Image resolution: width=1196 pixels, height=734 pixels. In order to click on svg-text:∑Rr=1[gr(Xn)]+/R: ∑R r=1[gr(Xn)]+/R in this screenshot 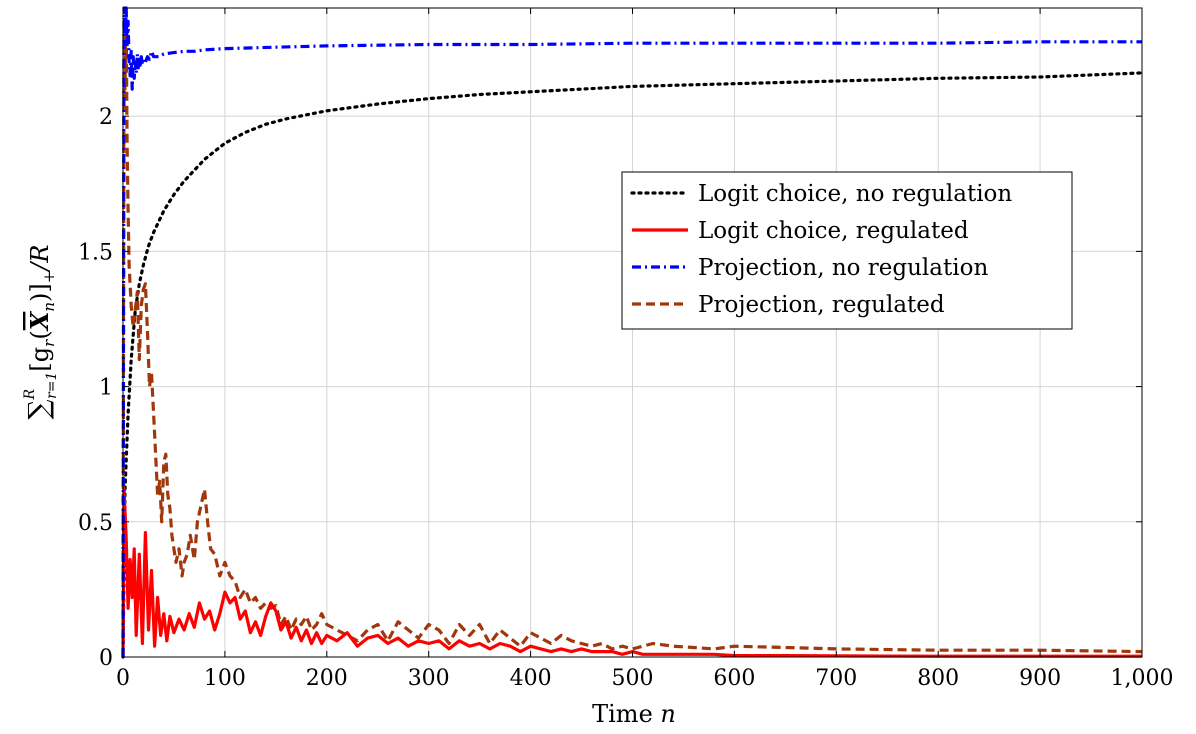, I will do `click(41, 332)`.